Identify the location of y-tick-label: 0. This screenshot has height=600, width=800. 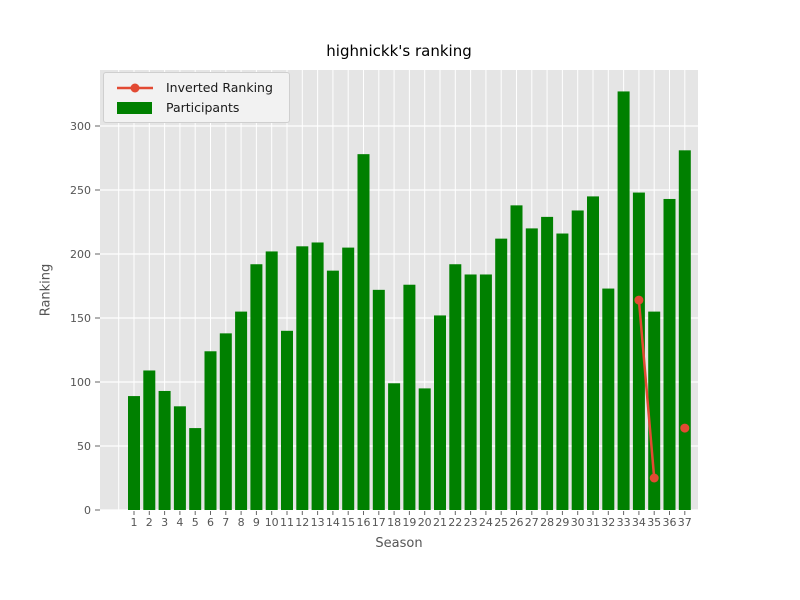
(87, 510).